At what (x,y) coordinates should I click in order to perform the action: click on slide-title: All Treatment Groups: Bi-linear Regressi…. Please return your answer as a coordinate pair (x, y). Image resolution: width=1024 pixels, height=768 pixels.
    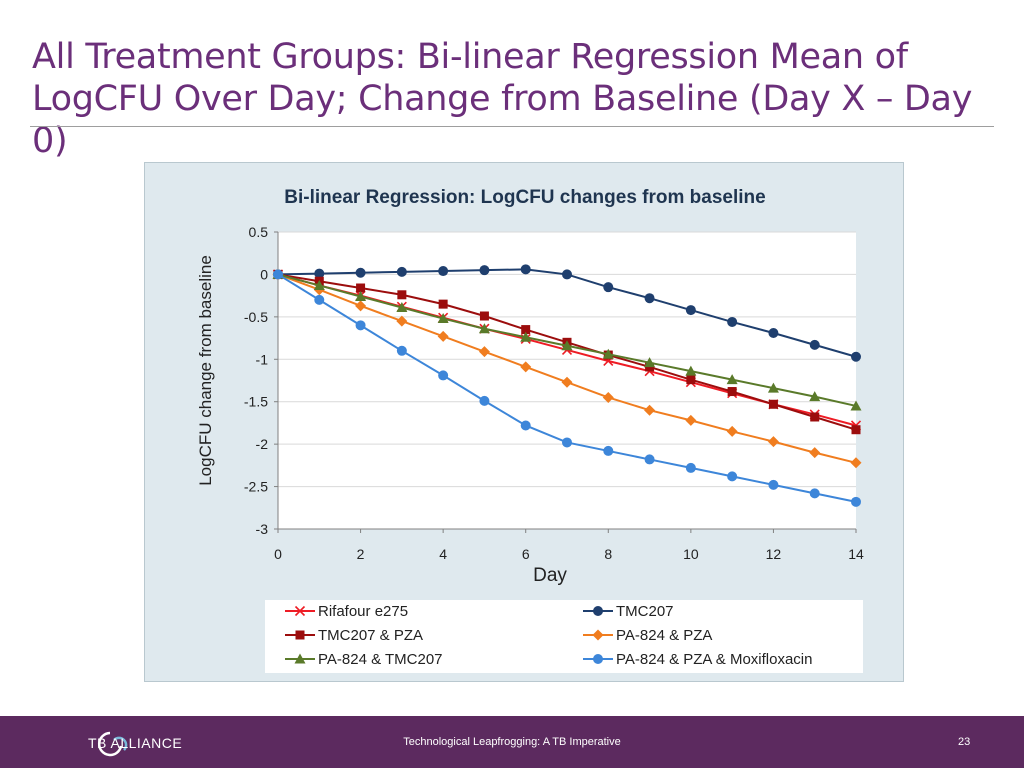
    Looking at the image, I should click on (502, 99).